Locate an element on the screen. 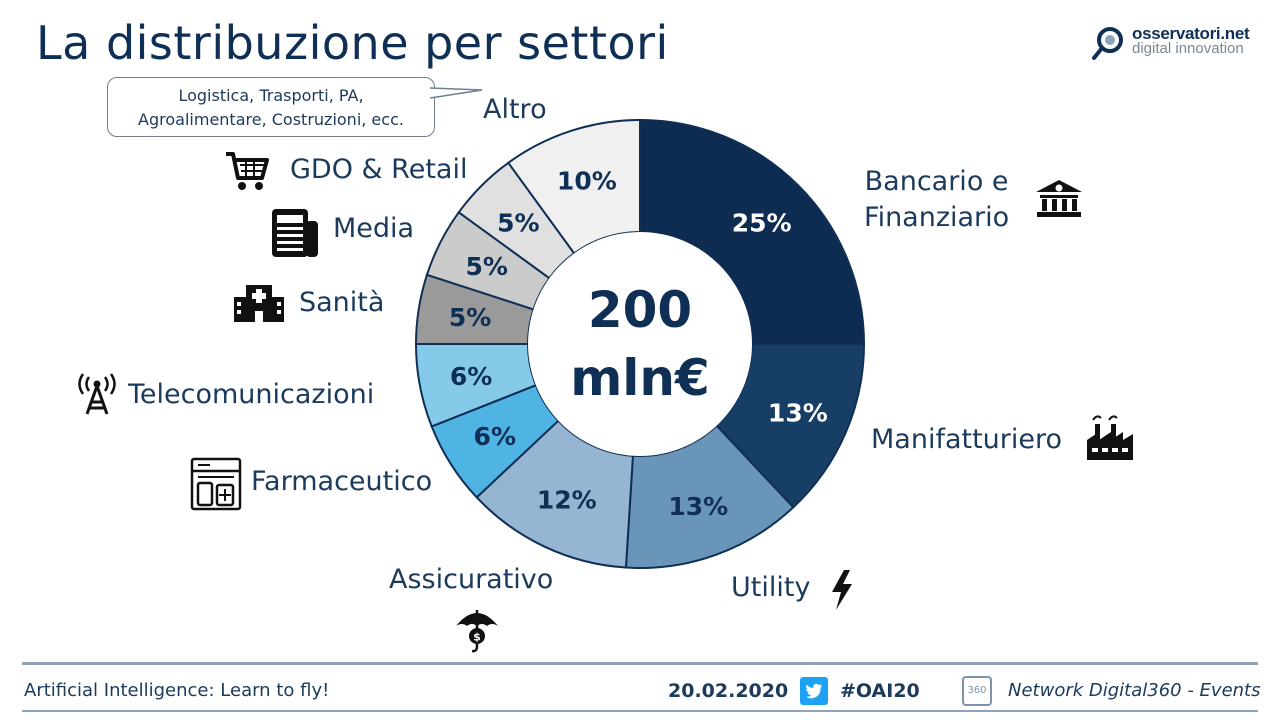 The height and width of the screenshot is (720, 1280). label-bancario: Bancario e Finanziario is located at coordinates (936, 200).